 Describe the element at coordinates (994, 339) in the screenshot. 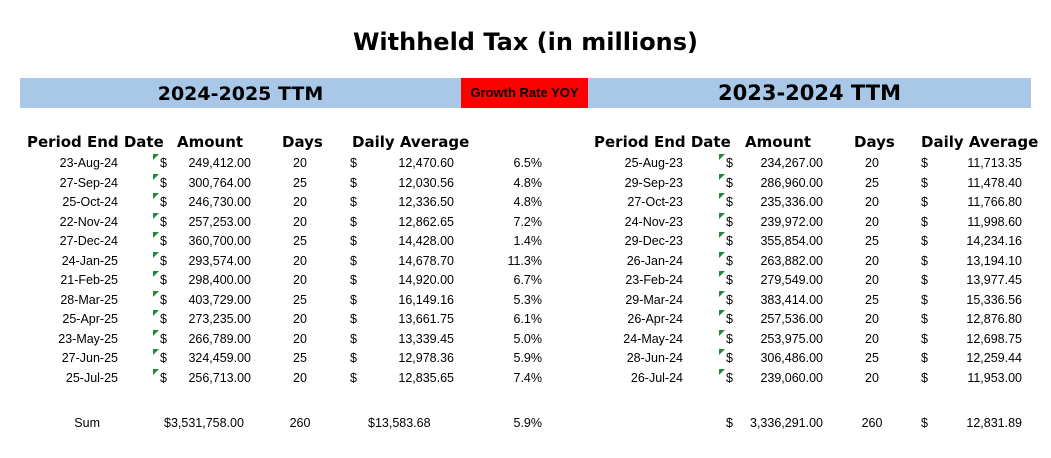

I see `right-cell-daily: 12,698.75` at that location.